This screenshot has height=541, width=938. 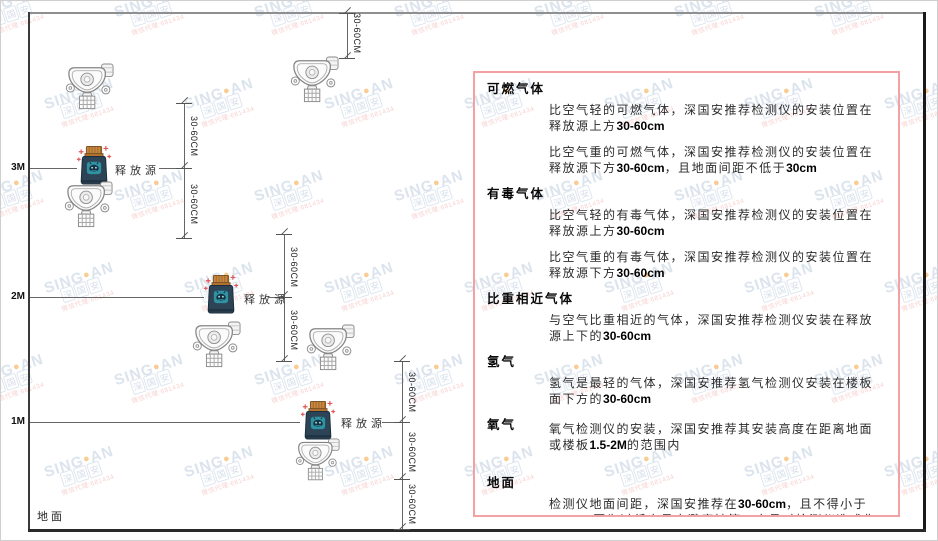 I want to click on panel-paragraph: 氧气检测仪的安装，深国安推荐其安装高度在距离地面或楼板1.5-2M的范围内, so click(x=711, y=437).